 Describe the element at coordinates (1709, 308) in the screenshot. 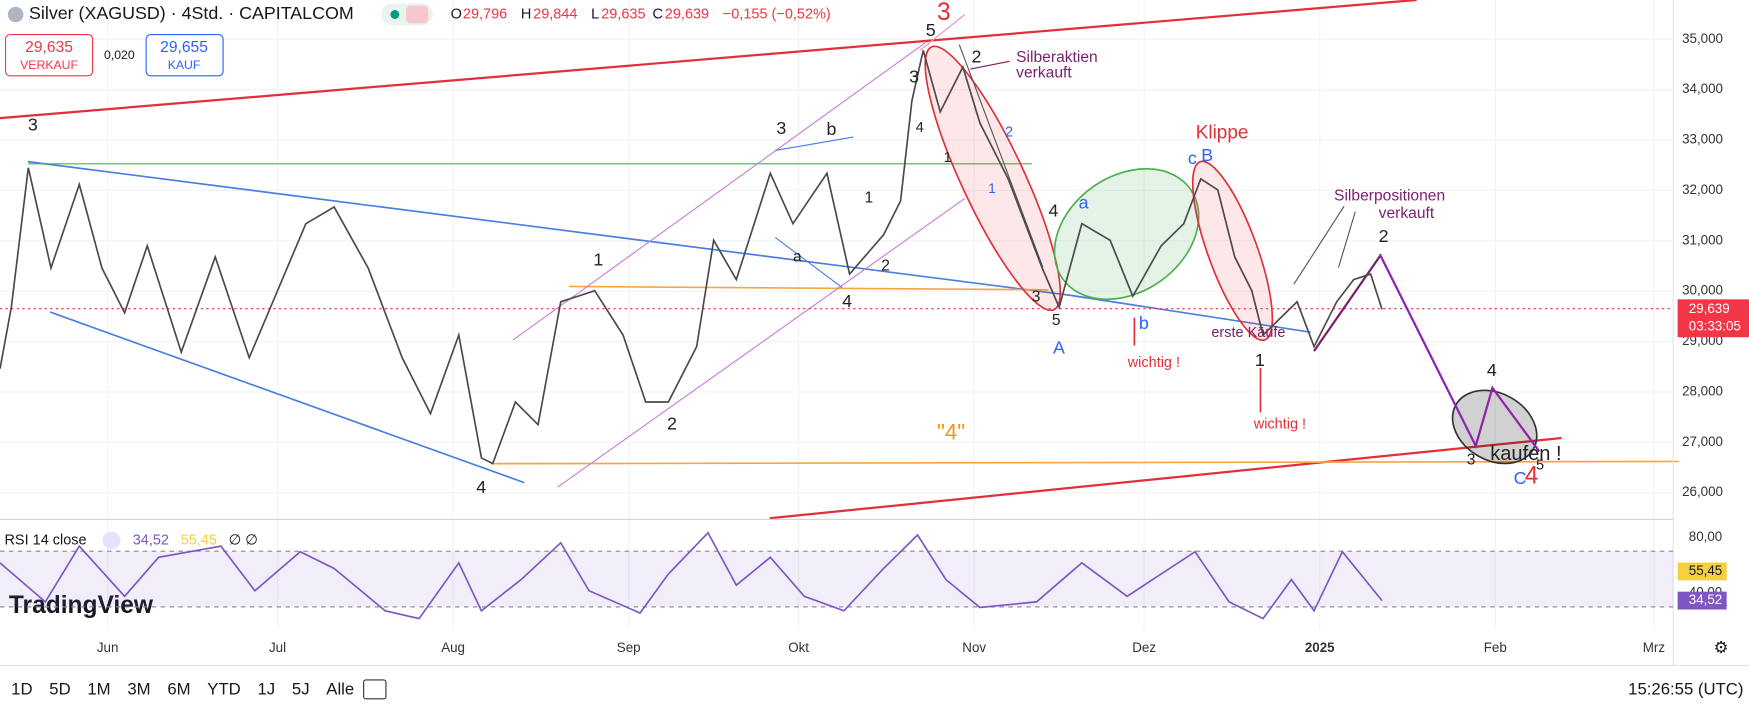

I see `price-label: 29,639` at that location.